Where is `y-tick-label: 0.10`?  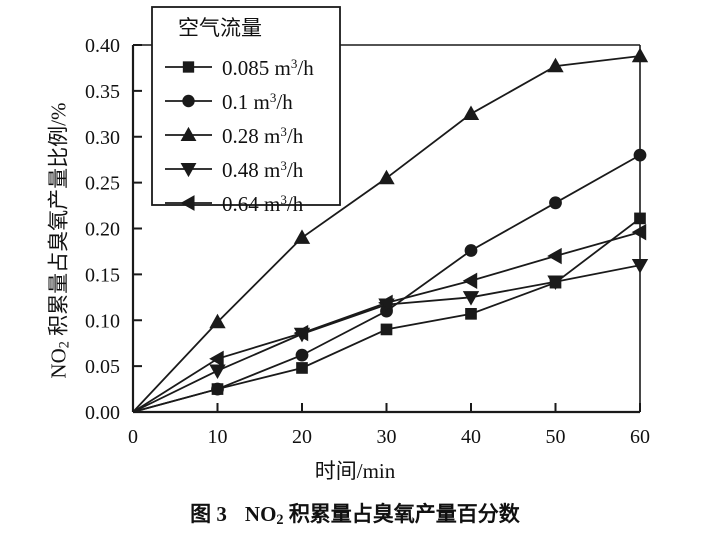 y-tick-label: 0.10 is located at coordinates (102, 321).